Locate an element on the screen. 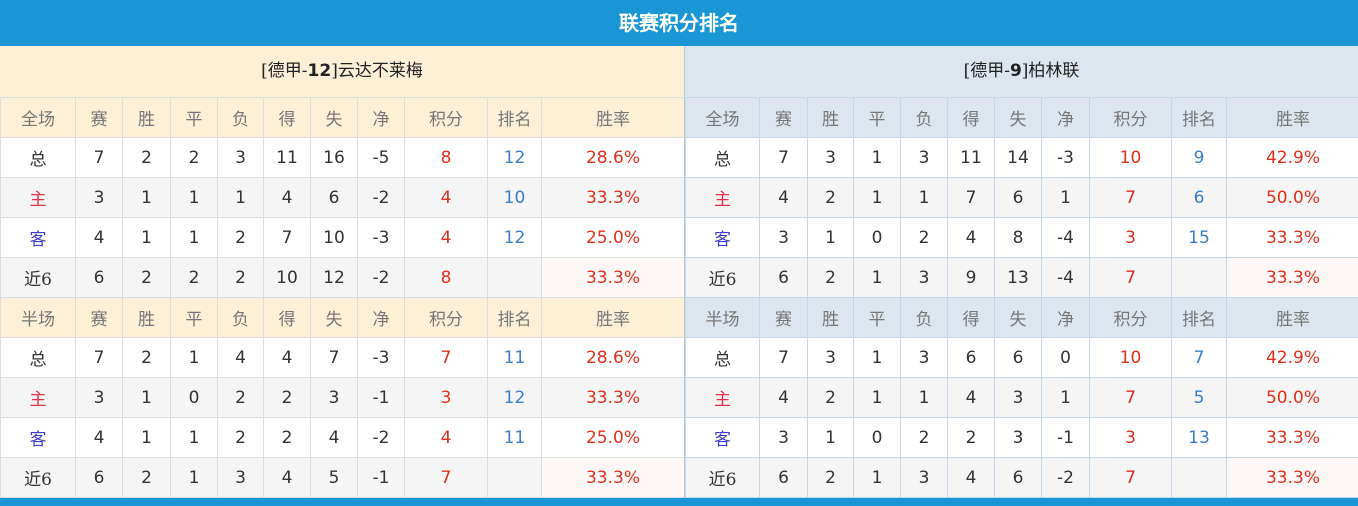  cell-rank is located at coordinates (514, 477).